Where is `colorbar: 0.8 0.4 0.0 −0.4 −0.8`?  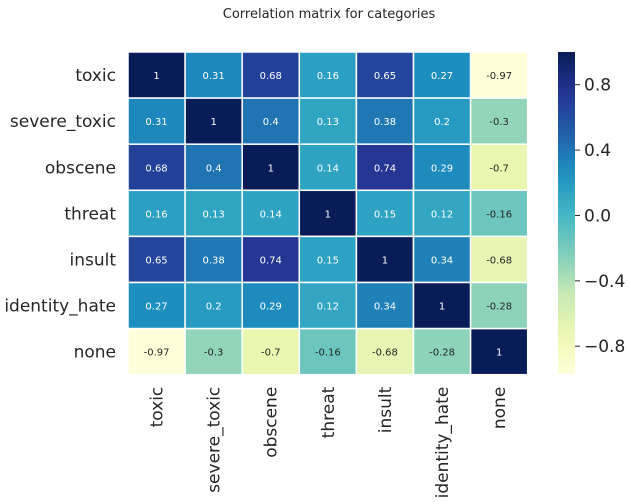
colorbar: 0.8 0.4 0.0 −0.4 −0.8 is located at coordinates (591, 213).